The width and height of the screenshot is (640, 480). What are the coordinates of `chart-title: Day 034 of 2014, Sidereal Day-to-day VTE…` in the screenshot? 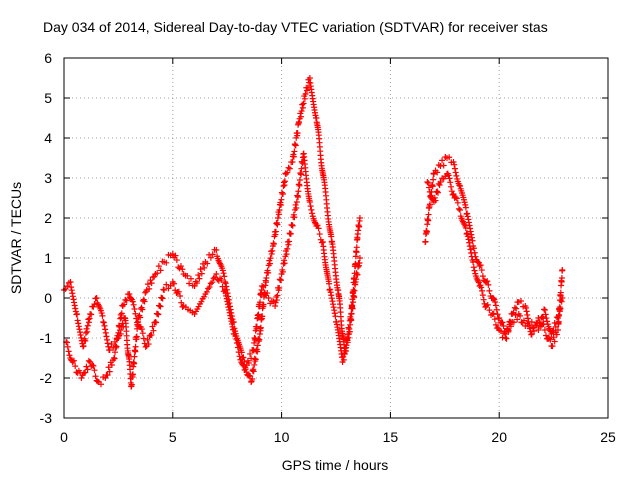 It's located at (295, 27).